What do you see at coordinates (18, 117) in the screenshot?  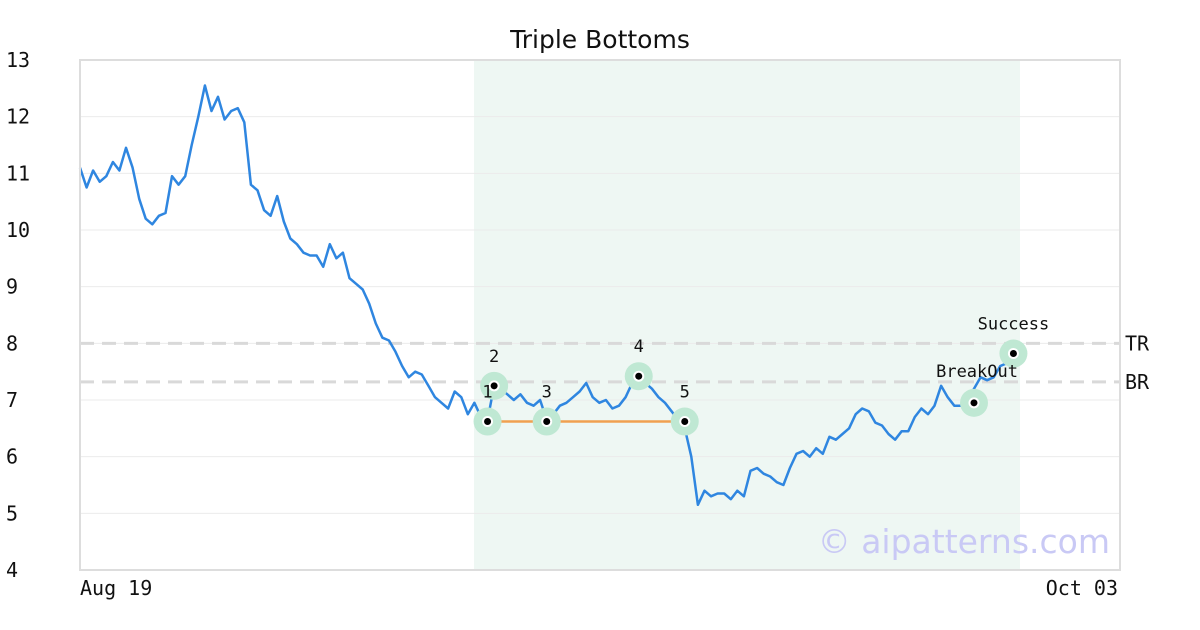 I see `y-tick-label: 12` at bounding box center [18, 117].